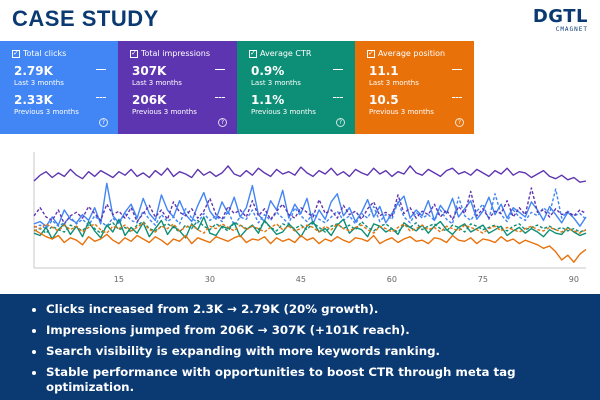  What do you see at coordinates (412, 53) in the screenshot?
I see `metric-name: Average position` at bounding box center [412, 53].